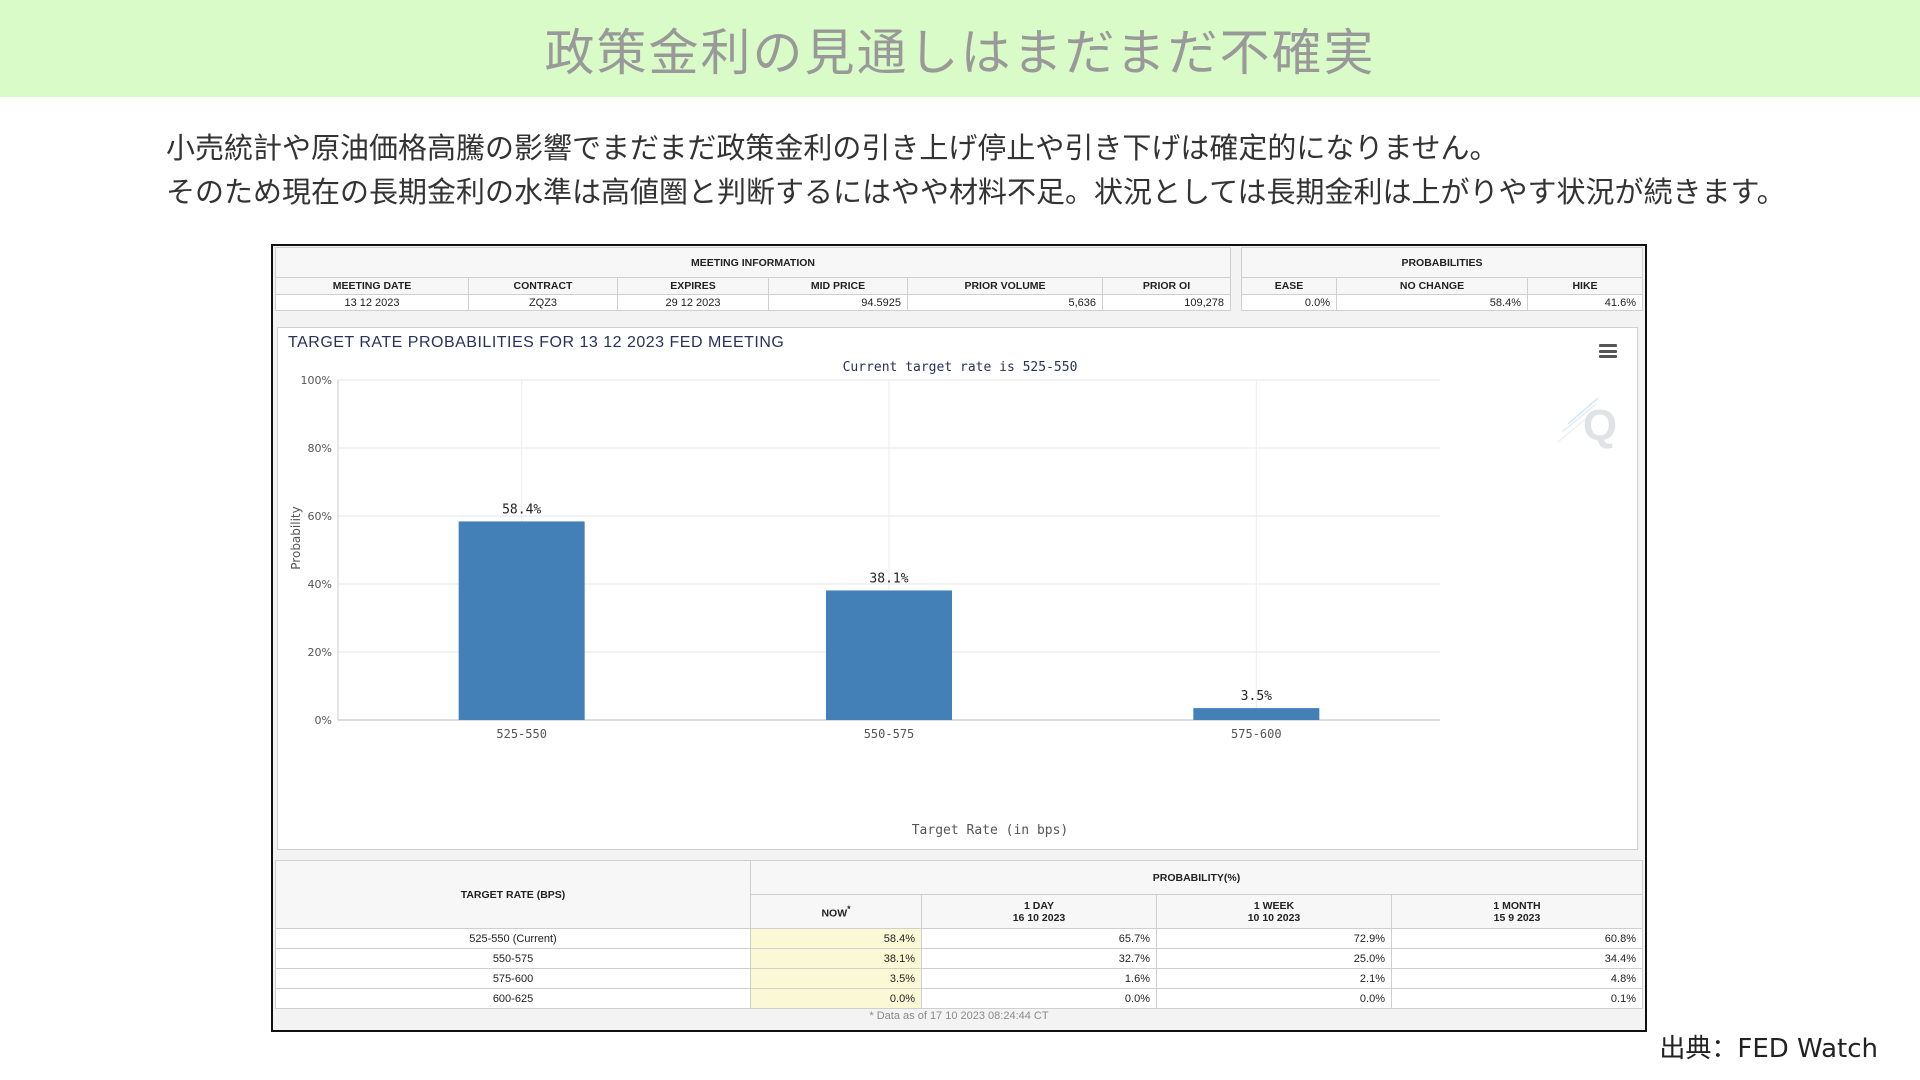  What do you see at coordinates (1005, 302) in the screenshot?
I see `prior-volume-value: 5,636` at bounding box center [1005, 302].